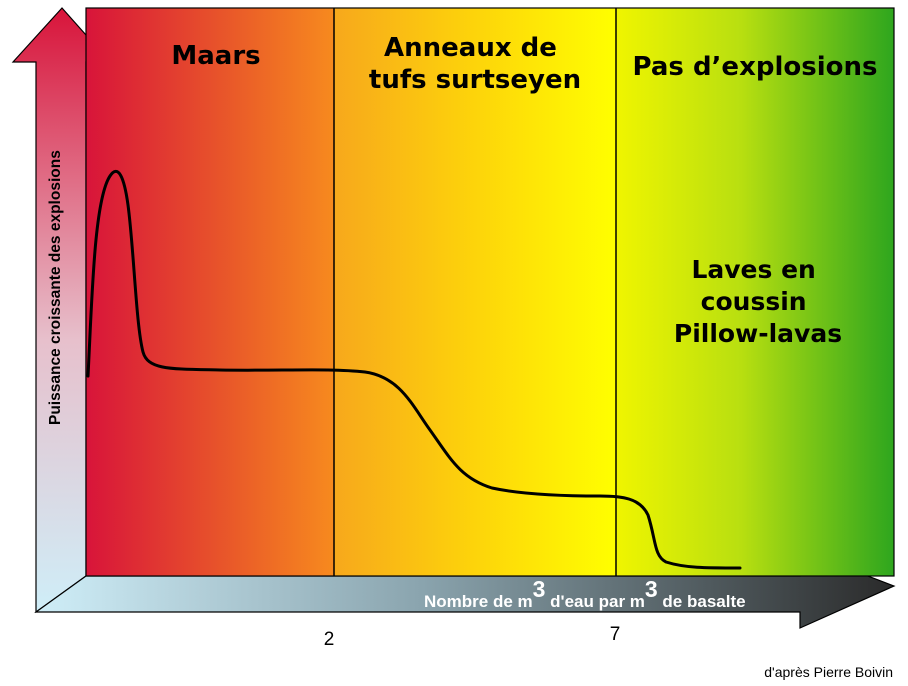 This screenshot has width=908, height=686. Describe the element at coordinates (758, 333) in the screenshot. I see `pillow-lava-line-3: Pillow-lavas` at that location.